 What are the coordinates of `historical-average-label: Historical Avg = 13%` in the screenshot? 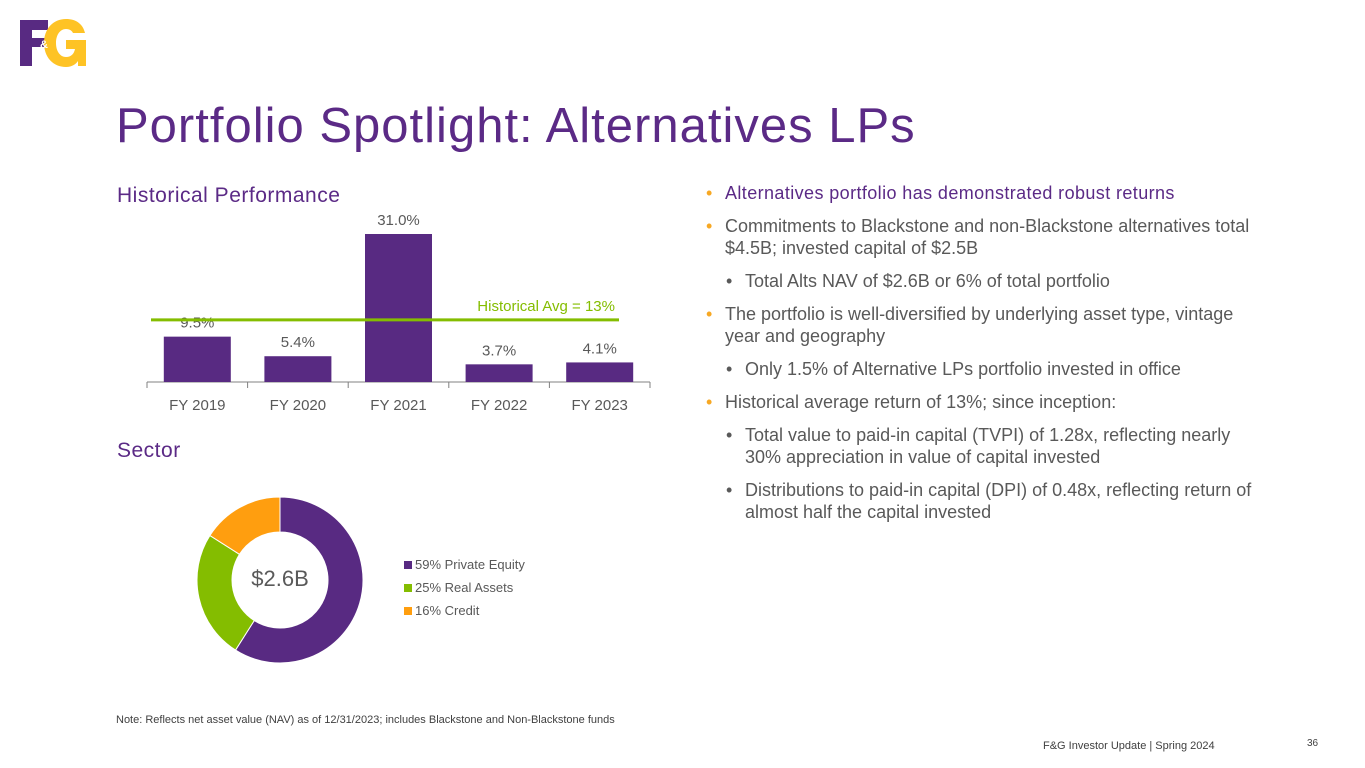 It's located at (546, 306).